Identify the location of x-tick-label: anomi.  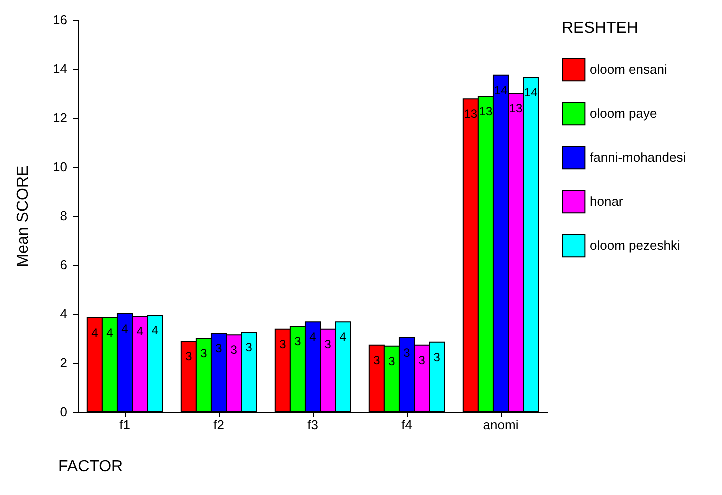
(501, 425).